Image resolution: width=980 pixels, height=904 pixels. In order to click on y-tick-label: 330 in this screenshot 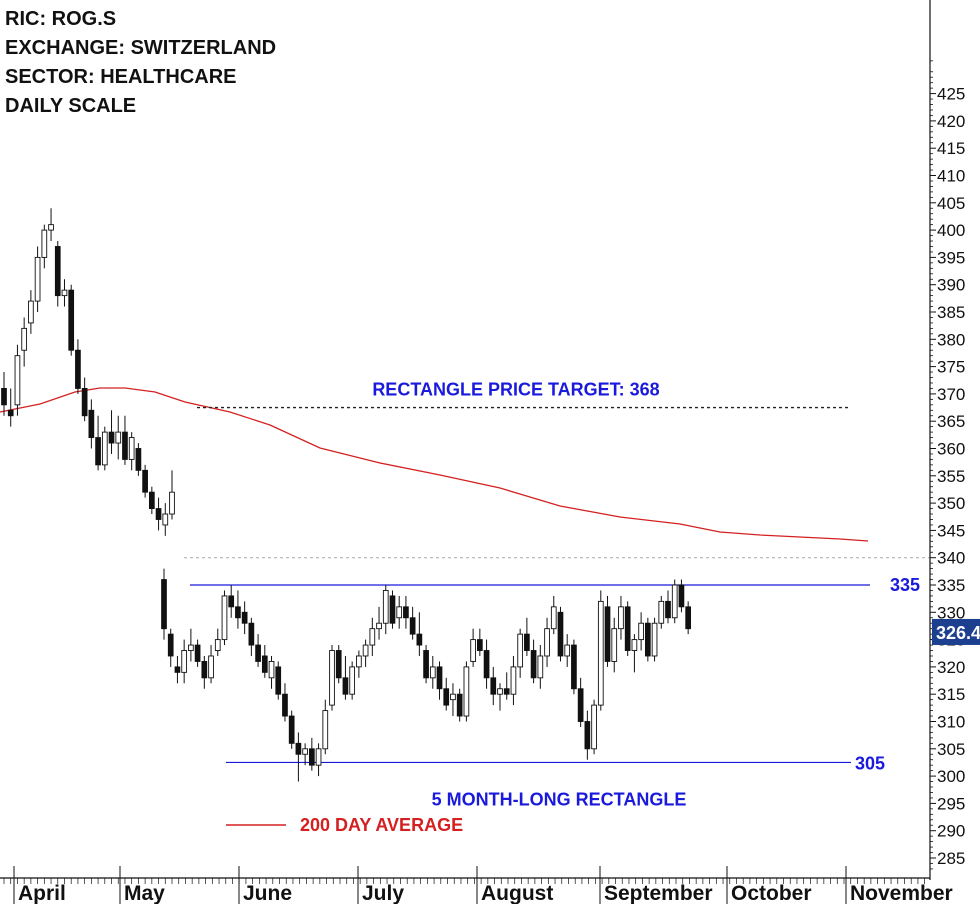, I will do `click(951, 612)`.